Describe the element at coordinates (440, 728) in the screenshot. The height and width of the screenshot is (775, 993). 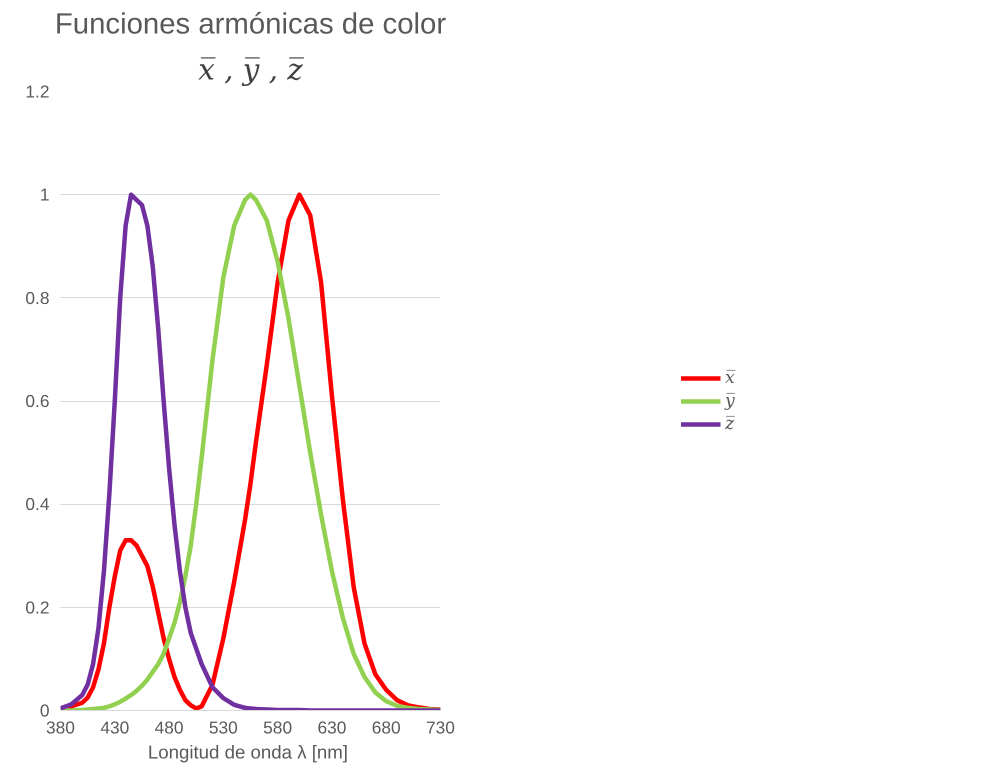
I see `x-tick-label: 730` at that location.